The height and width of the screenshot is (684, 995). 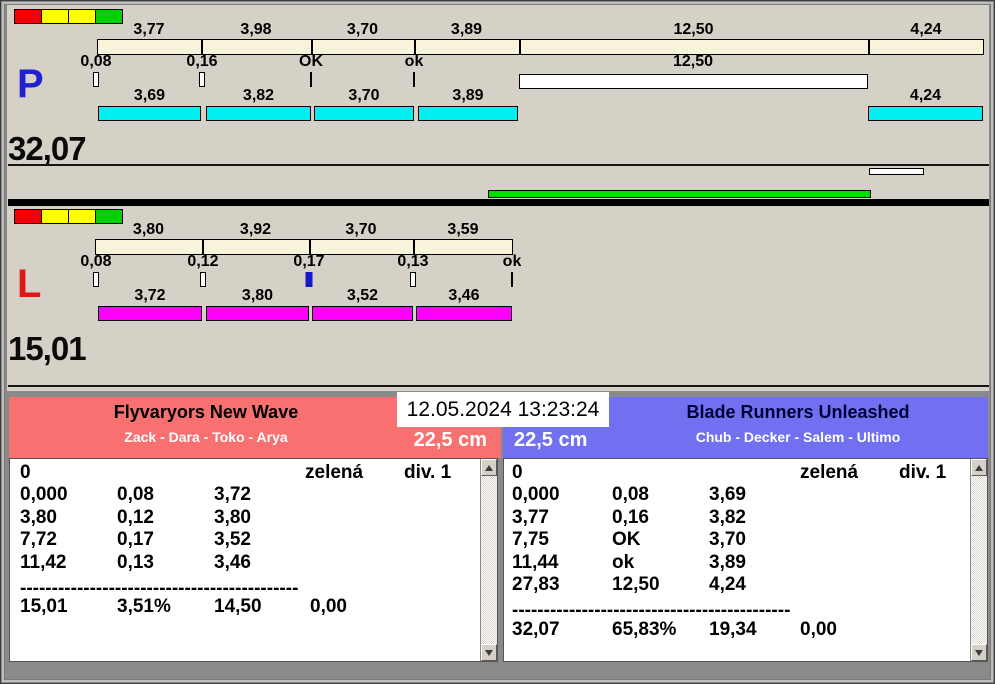 I want to click on list-cell: 12,50, so click(x=636, y=584).